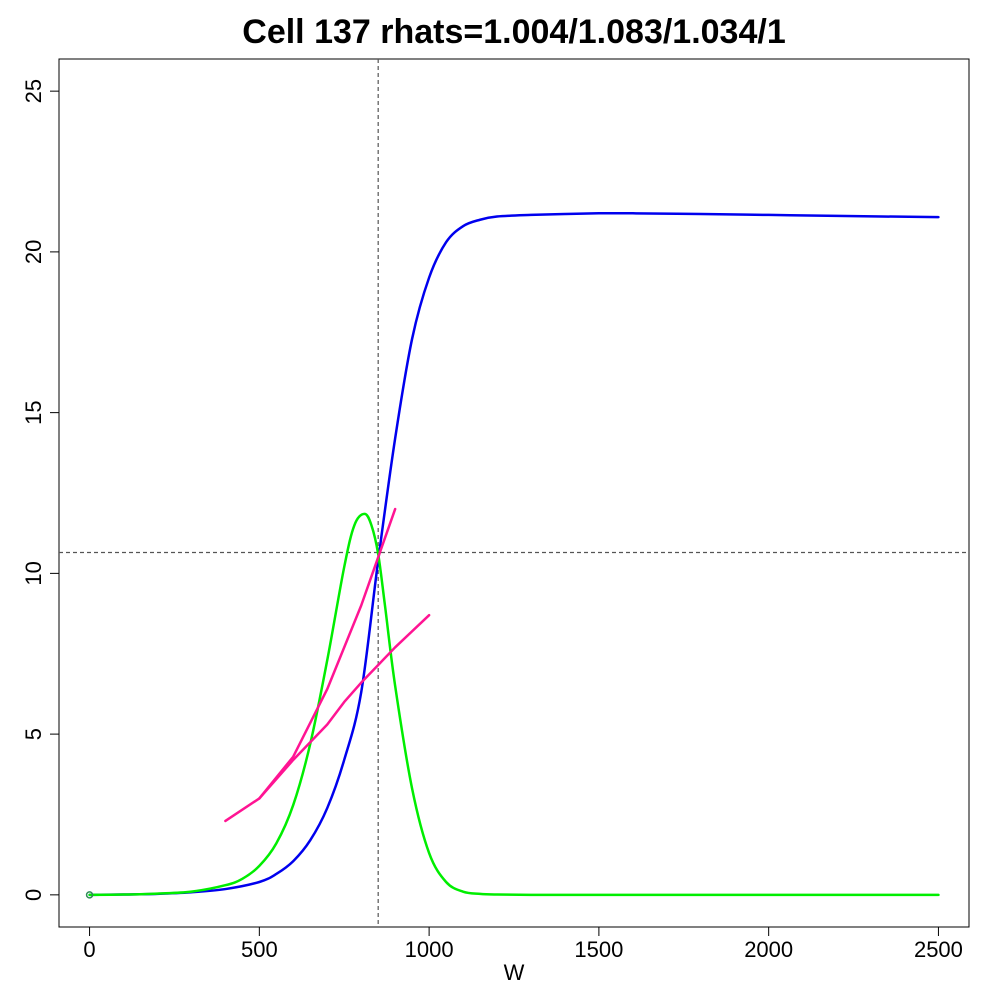  I want to click on point-layer, so click(89, 895).